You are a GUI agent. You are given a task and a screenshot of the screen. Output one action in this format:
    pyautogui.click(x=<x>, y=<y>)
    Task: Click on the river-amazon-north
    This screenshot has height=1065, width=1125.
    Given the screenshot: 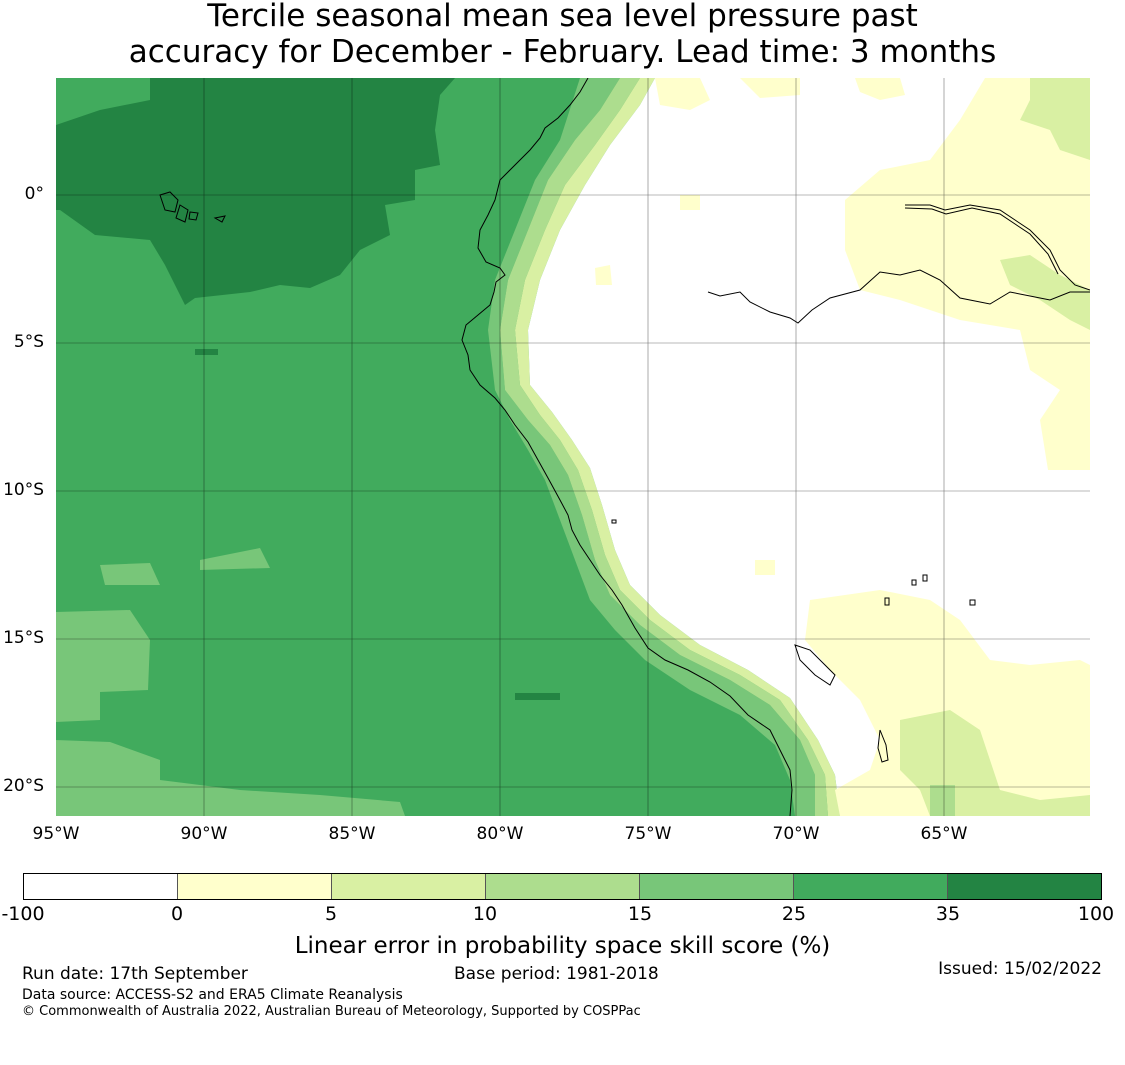 What is the action you would take?
    pyautogui.click(x=997, y=247)
    